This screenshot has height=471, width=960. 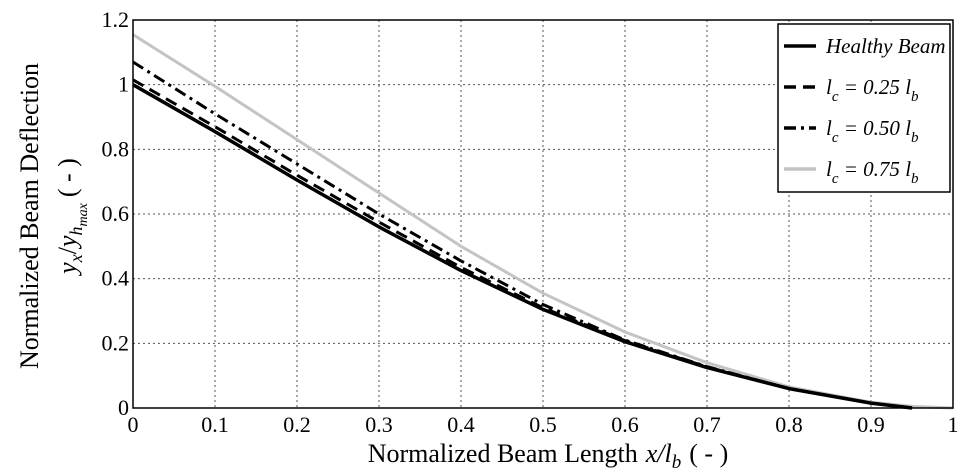 I want to click on x-tick-label: 0.8, so click(x=789, y=424).